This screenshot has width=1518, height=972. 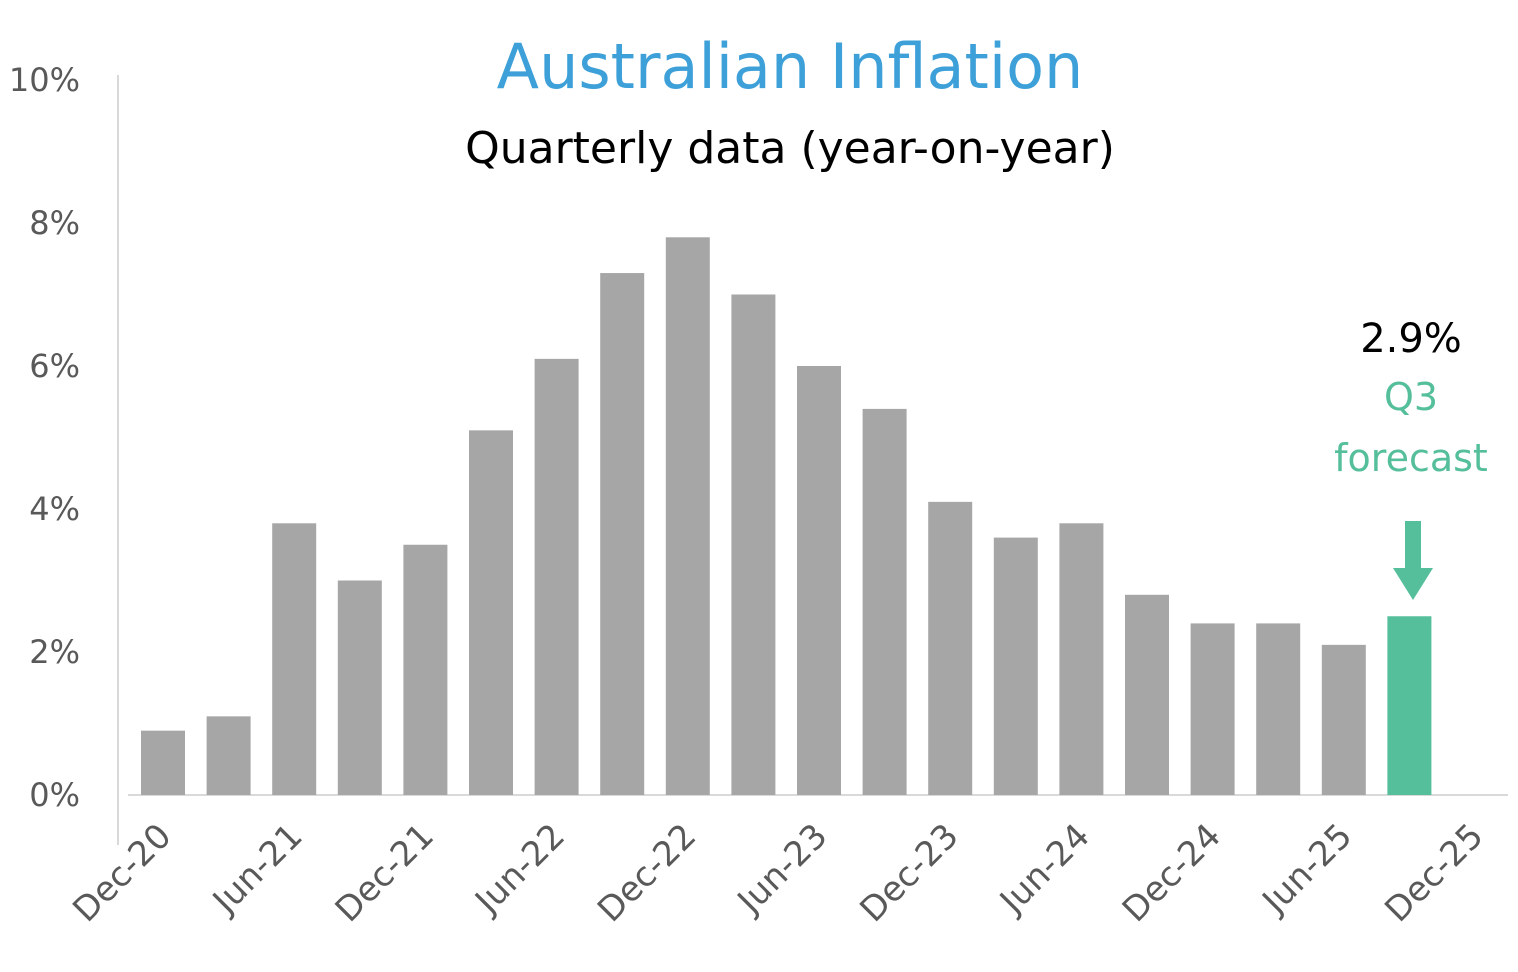 What do you see at coordinates (519, 869) in the screenshot?
I see `x-tick-label: Jun-22` at bounding box center [519, 869].